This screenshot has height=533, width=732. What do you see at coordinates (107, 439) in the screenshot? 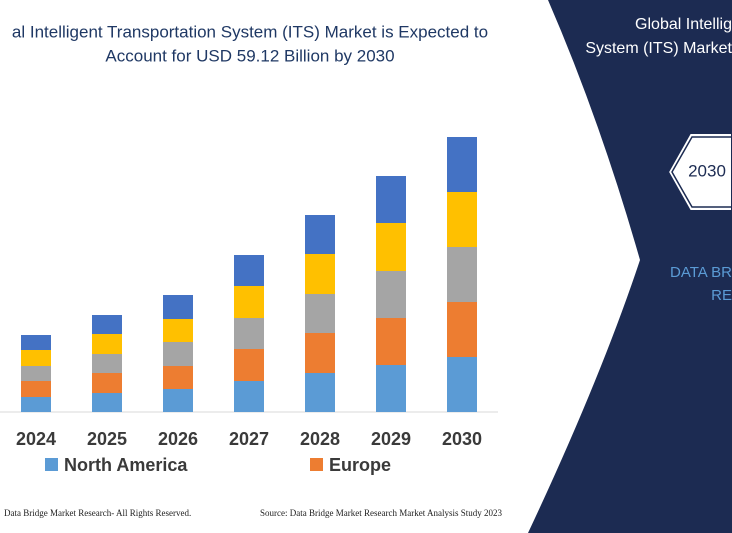
I see `x-tick-label: 2025` at bounding box center [107, 439].